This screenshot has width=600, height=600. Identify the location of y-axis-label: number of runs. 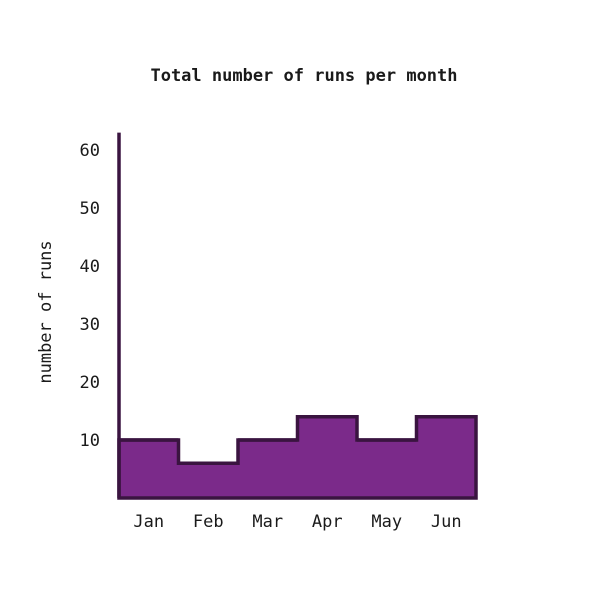
(46, 311).